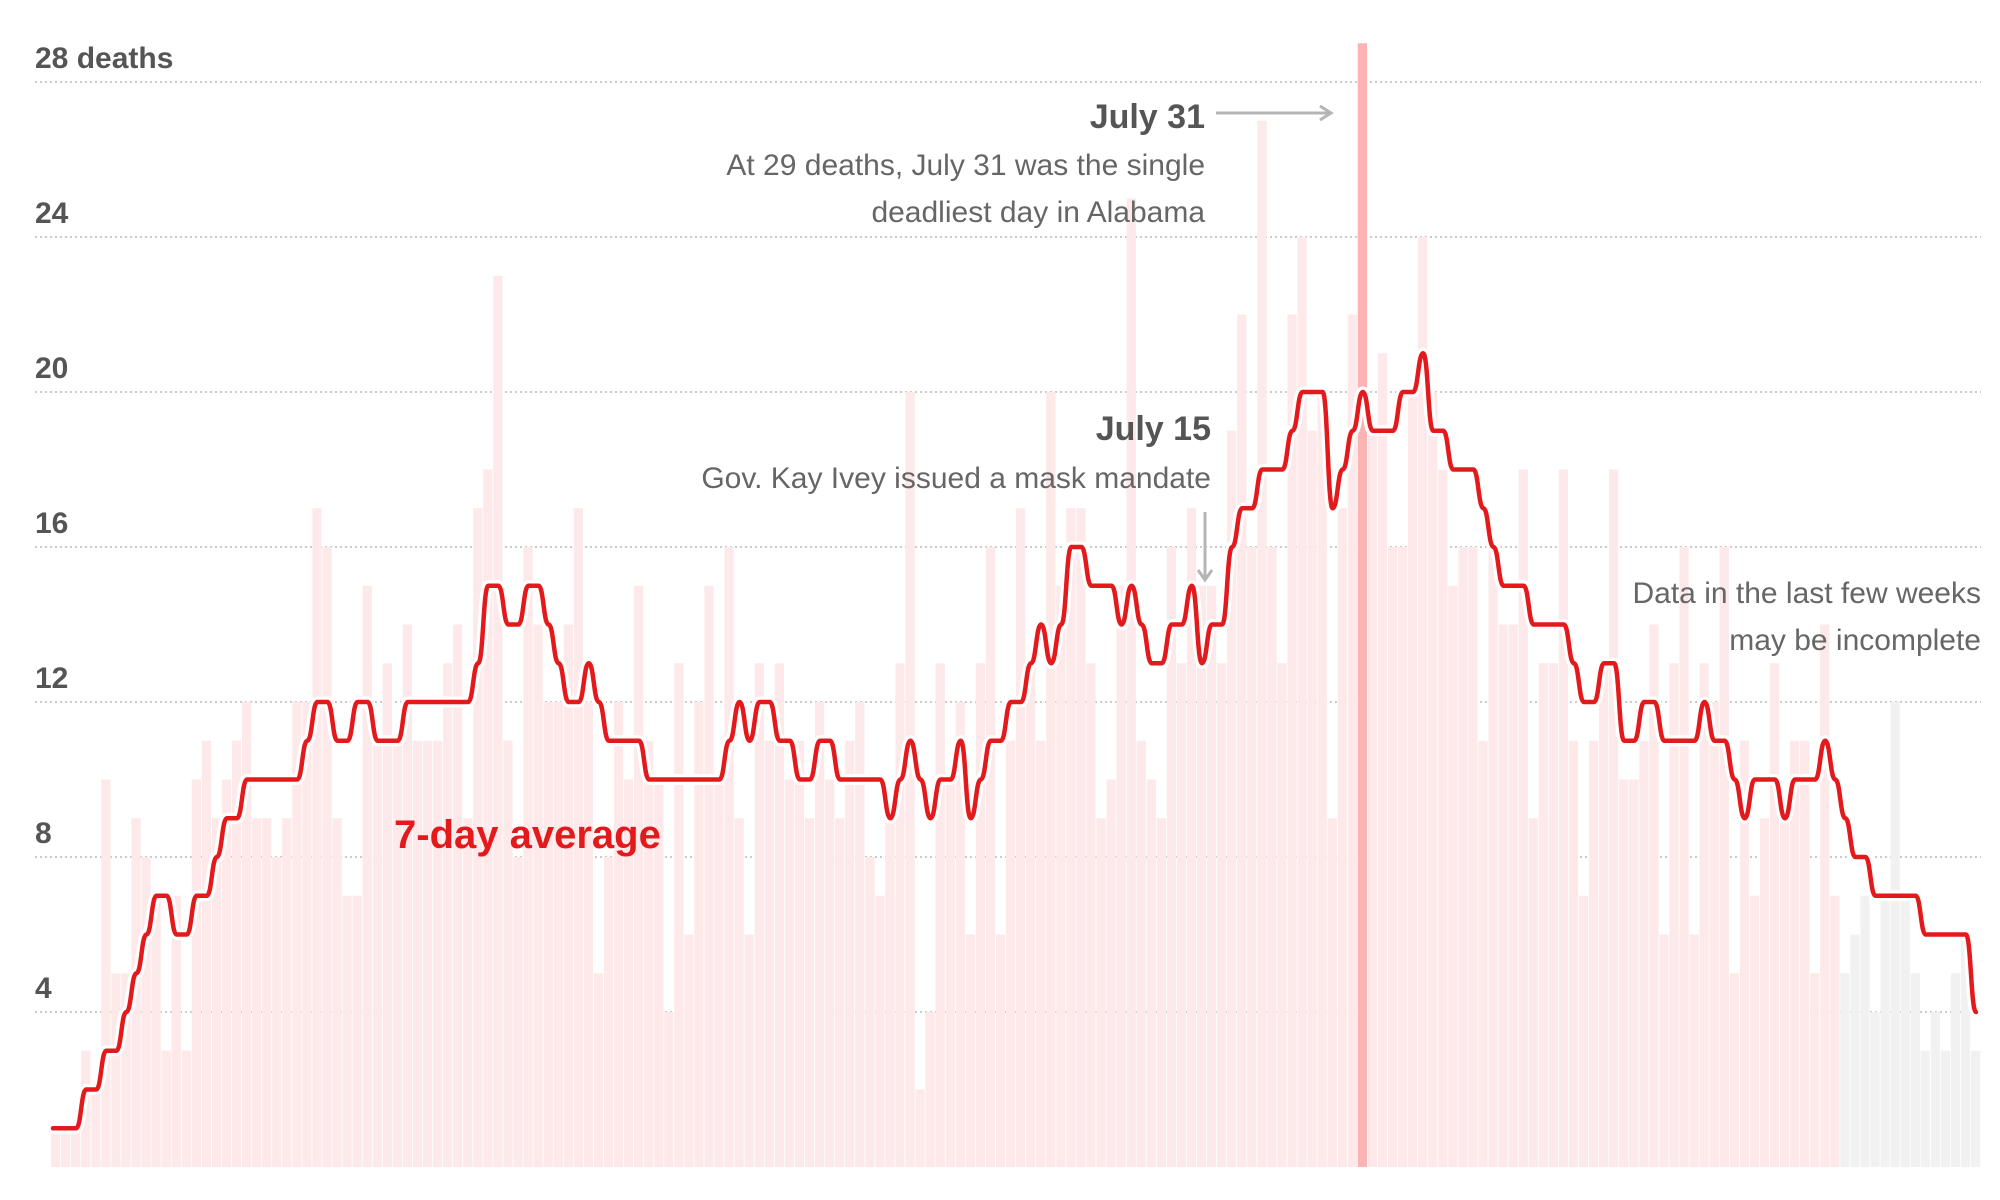  What do you see at coordinates (1855, 640) in the screenshot?
I see `incomplete-note-line-2: may be incomplete` at bounding box center [1855, 640].